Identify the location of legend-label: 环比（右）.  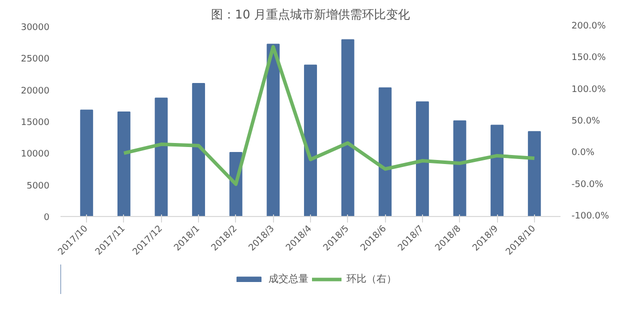
(371, 279).